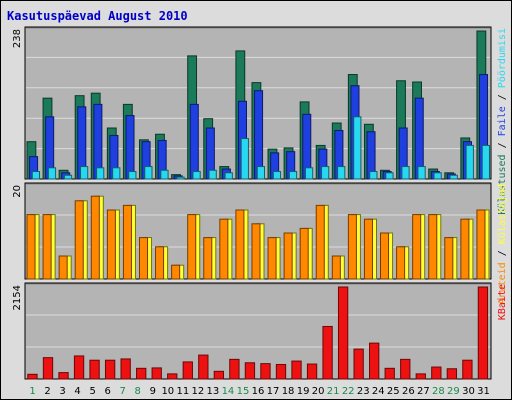  I want to click on day-label: 19, so click(303, 391).